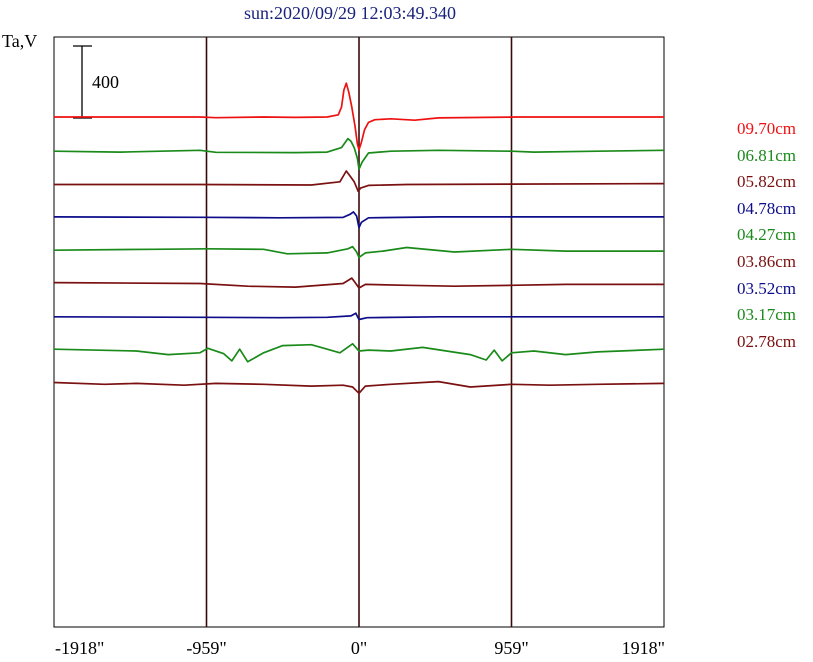 This screenshot has height=662, width=813. Describe the element at coordinates (105, 82) in the screenshot. I see `scale-bar-label: 400` at that location.